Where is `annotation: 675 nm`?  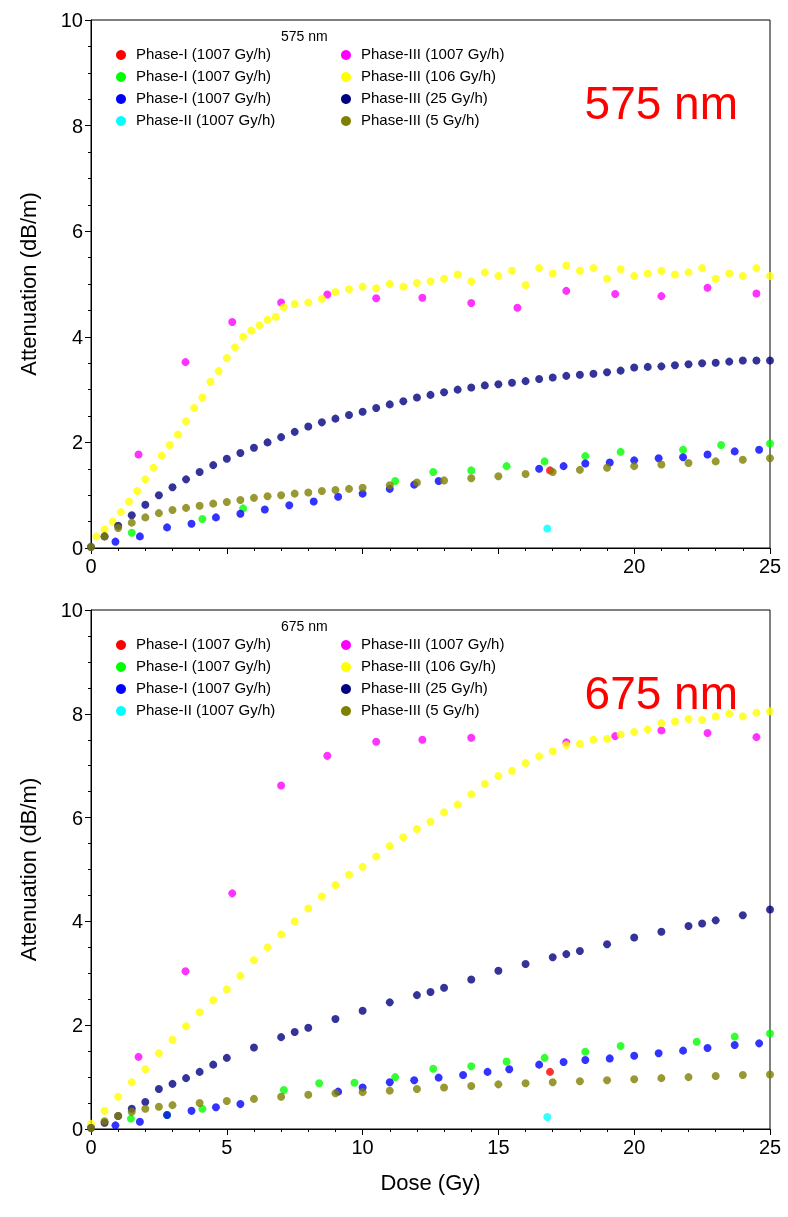 annotation: 675 nm is located at coordinates (661, 693).